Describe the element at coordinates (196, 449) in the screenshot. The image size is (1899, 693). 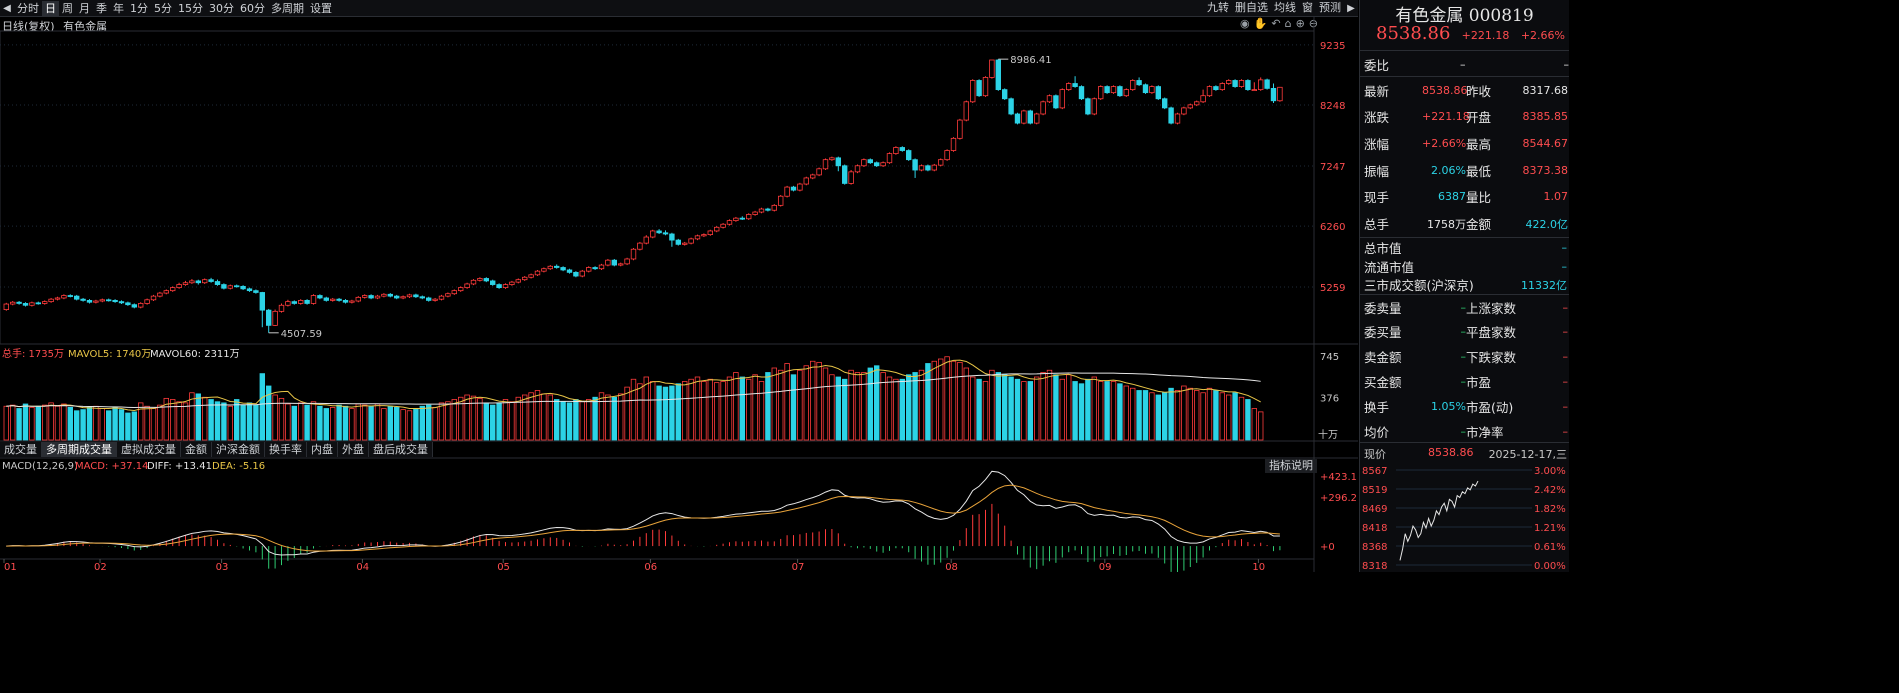
I see `volume-tab: 金额` at that location.